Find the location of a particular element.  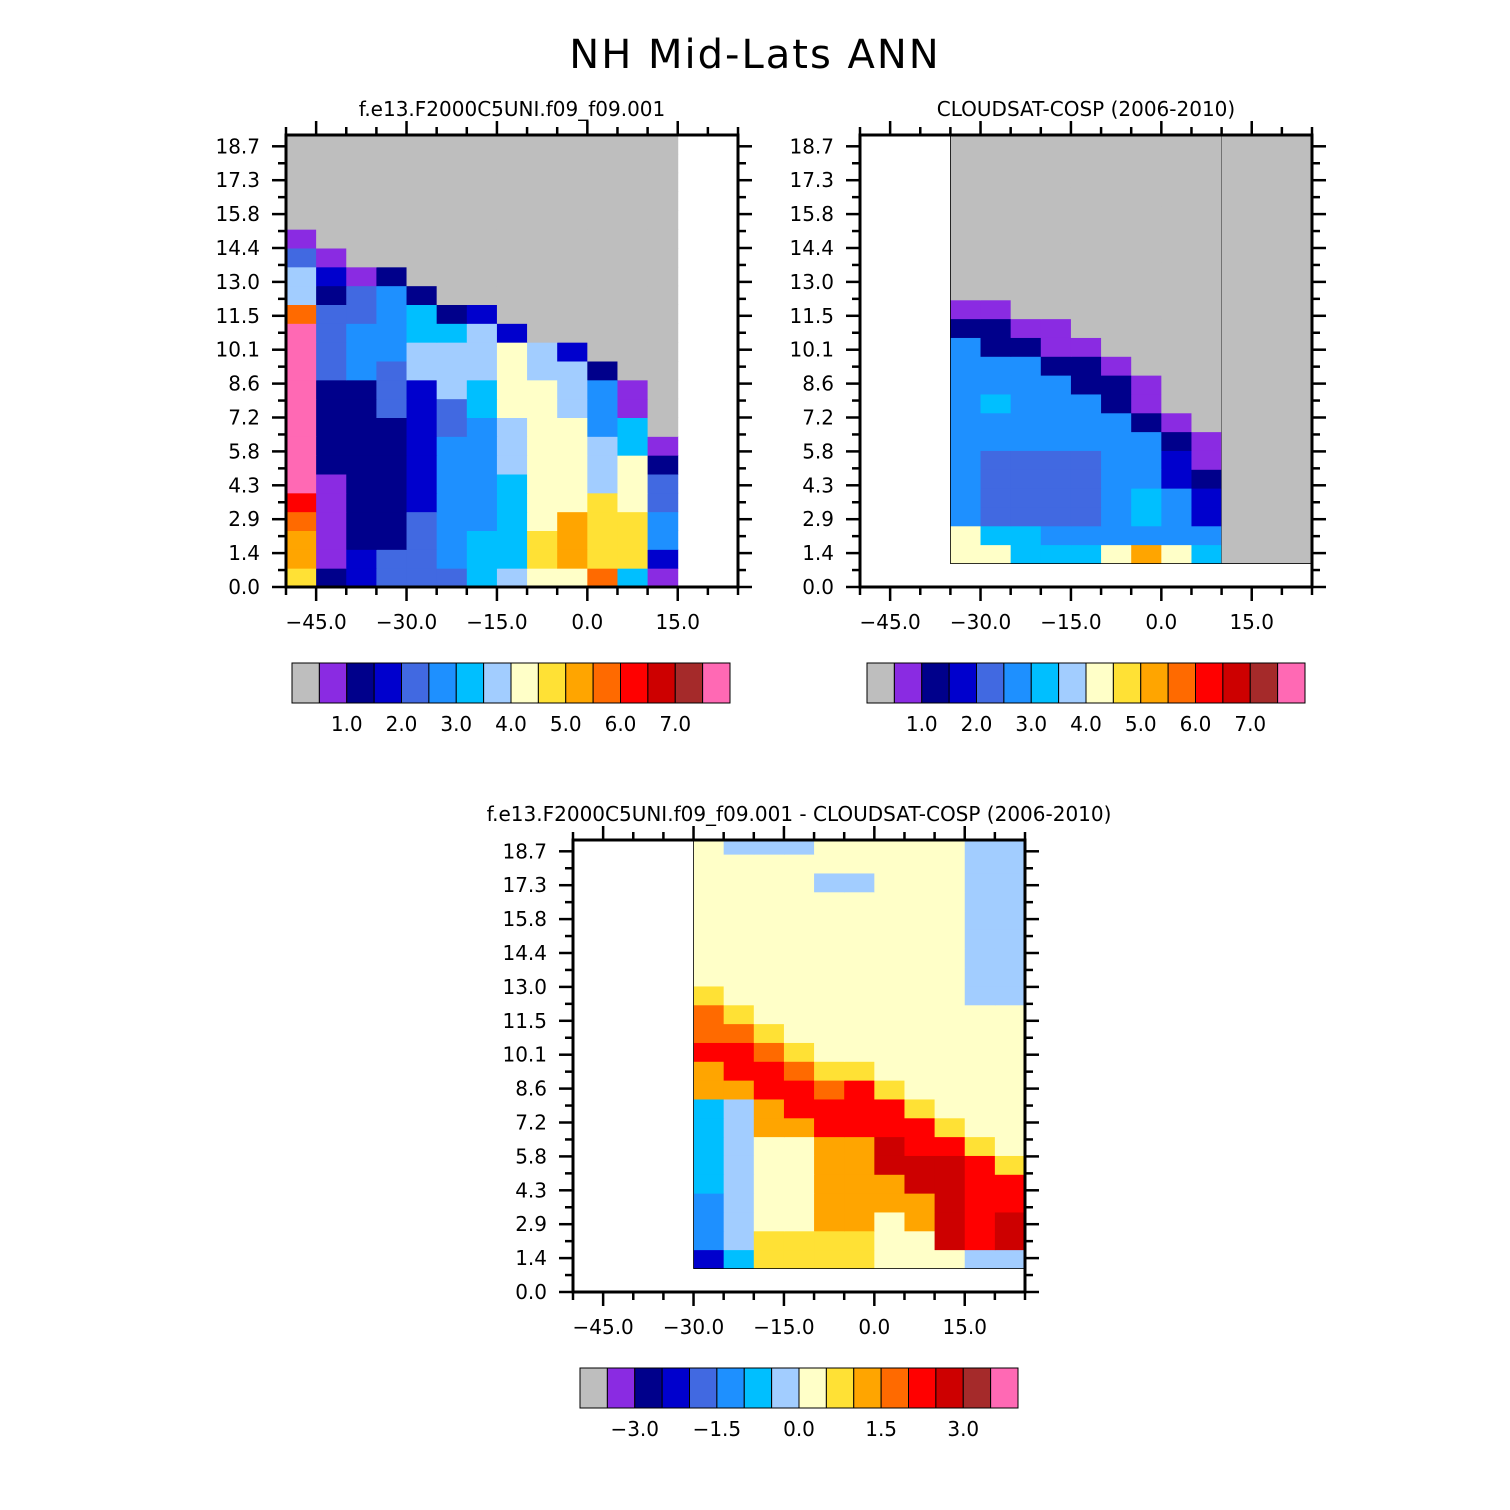

y-tick-label: 0.0 is located at coordinates (531, 1292).